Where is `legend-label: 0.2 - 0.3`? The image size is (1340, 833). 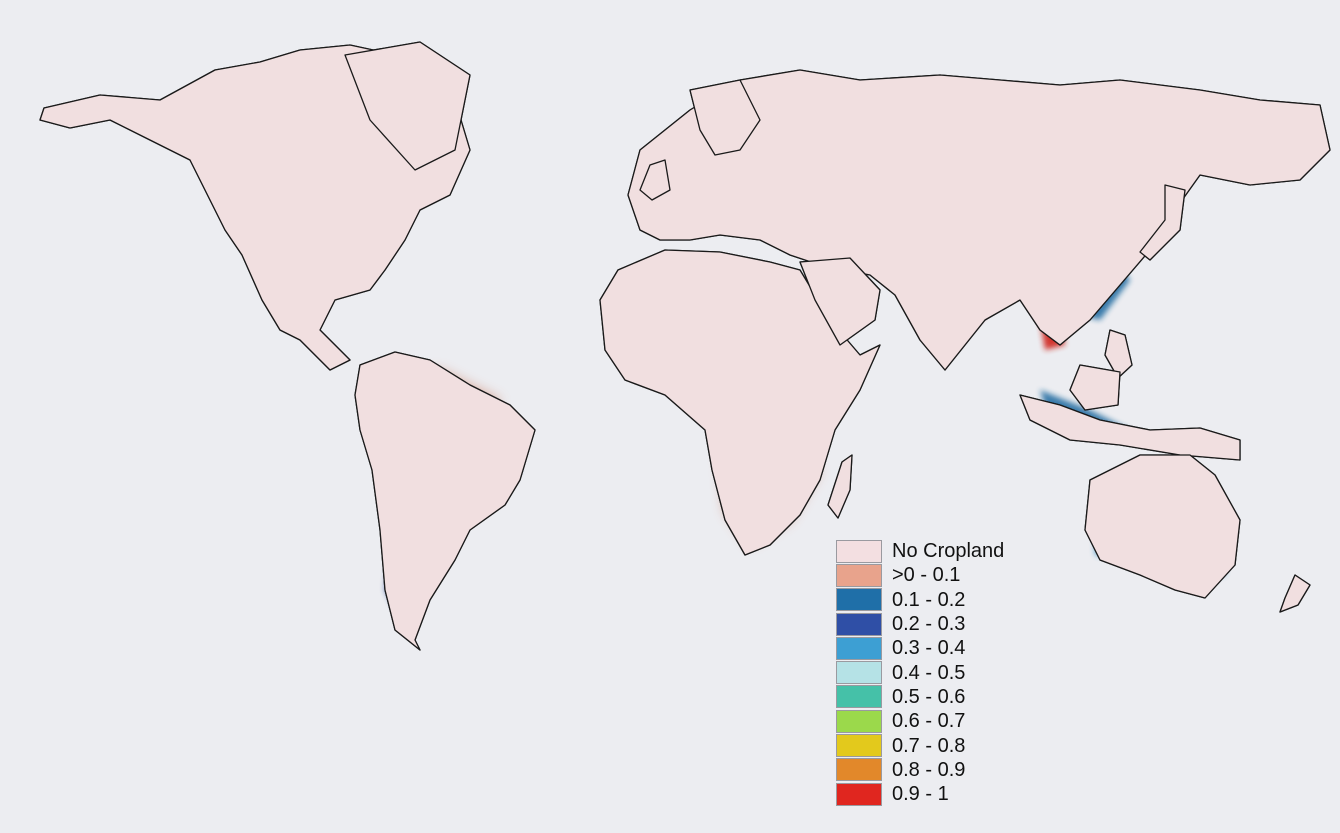
legend-label: 0.2 - 0.3 is located at coordinates (929, 624).